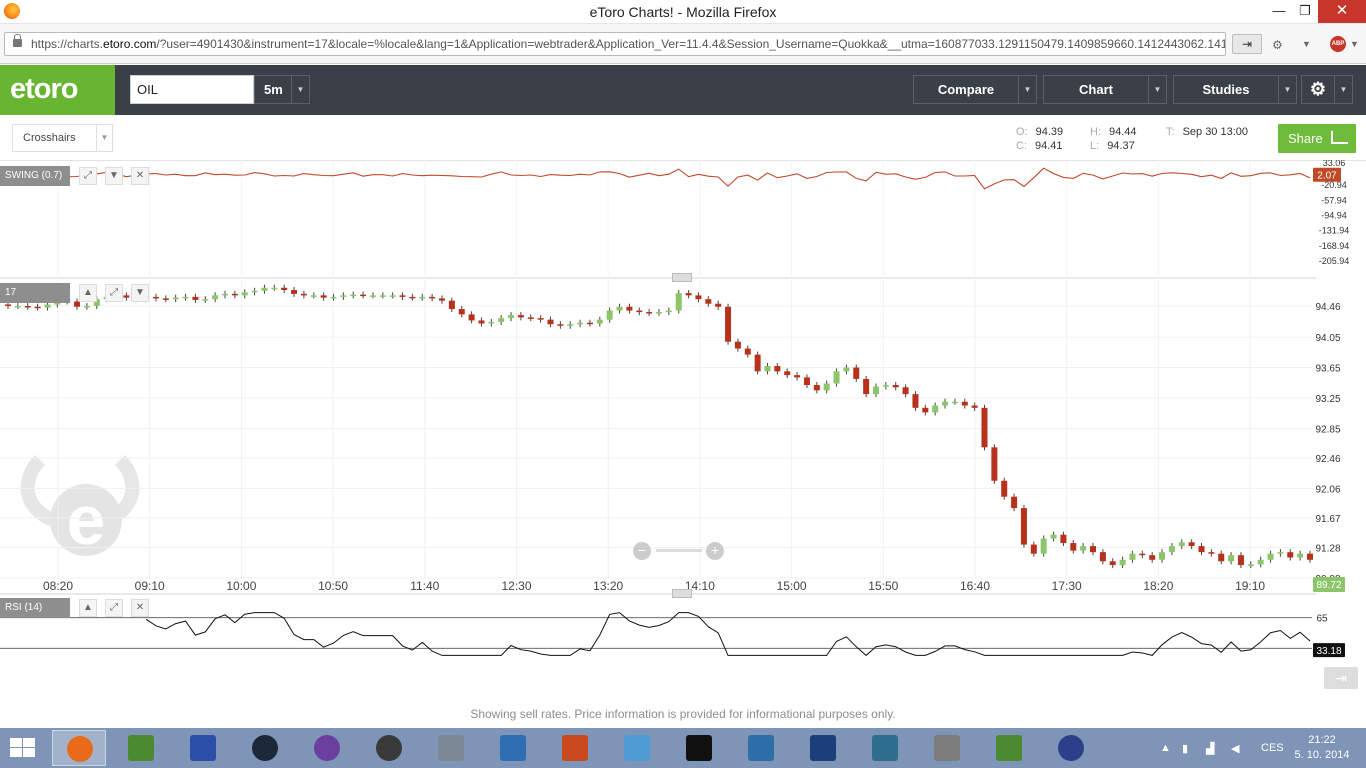 The image size is (1366, 768). I want to click on price-panel-tag: 17, so click(35, 293).